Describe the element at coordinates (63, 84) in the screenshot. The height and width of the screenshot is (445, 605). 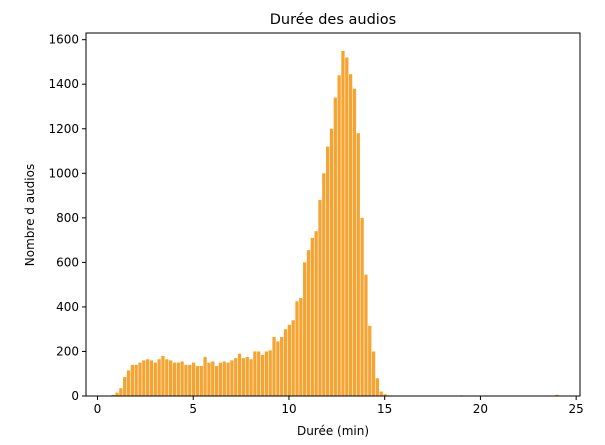
I see `y-tick-label: 1400` at that location.